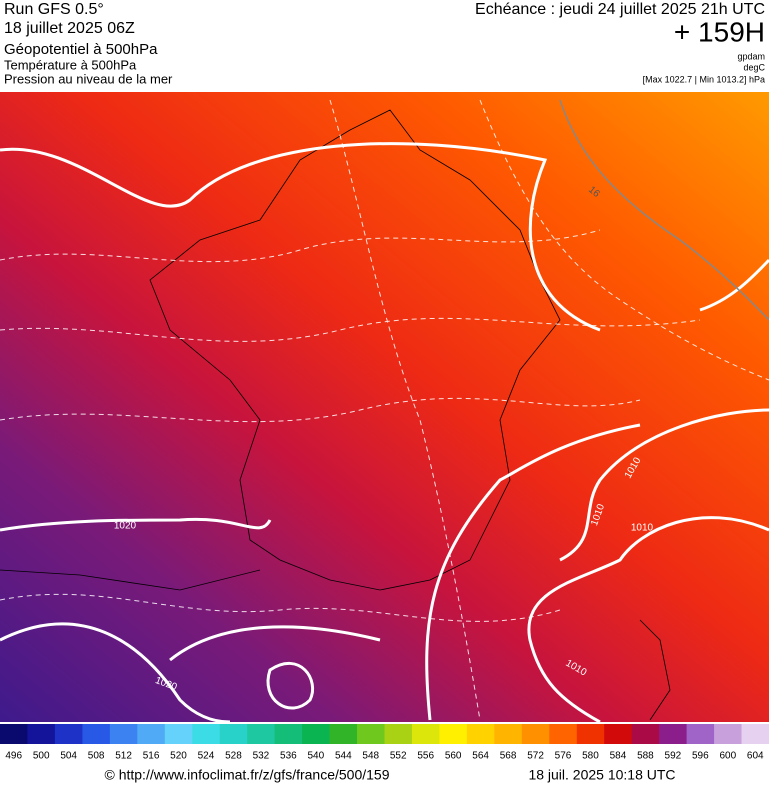 This screenshot has height=786, width=769. What do you see at coordinates (261, 756) in the screenshot?
I see `color-label: 532` at bounding box center [261, 756].